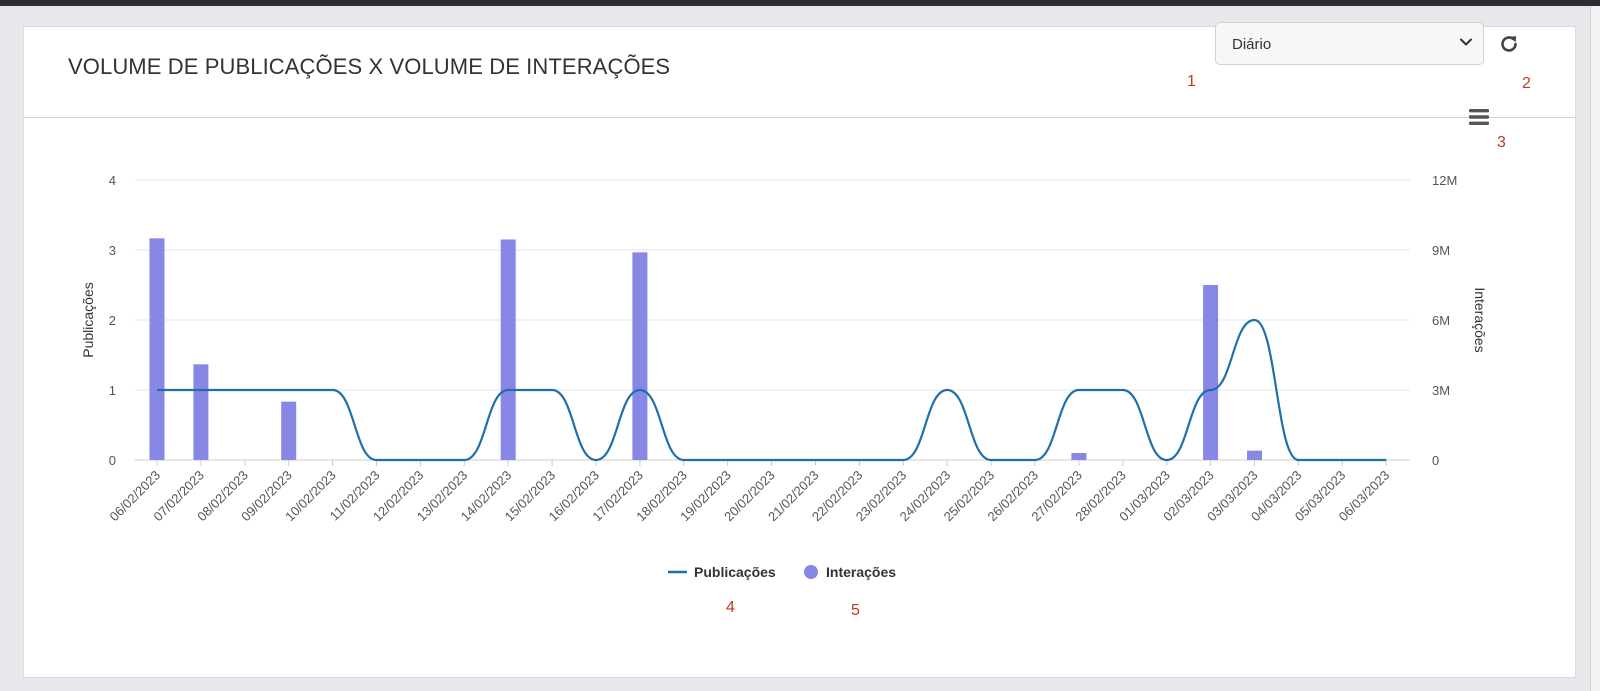 The image size is (1600, 691). Describe the element at coordinates (1191, 81) in the screenshot. I see `annotation-1: 1` at that location.